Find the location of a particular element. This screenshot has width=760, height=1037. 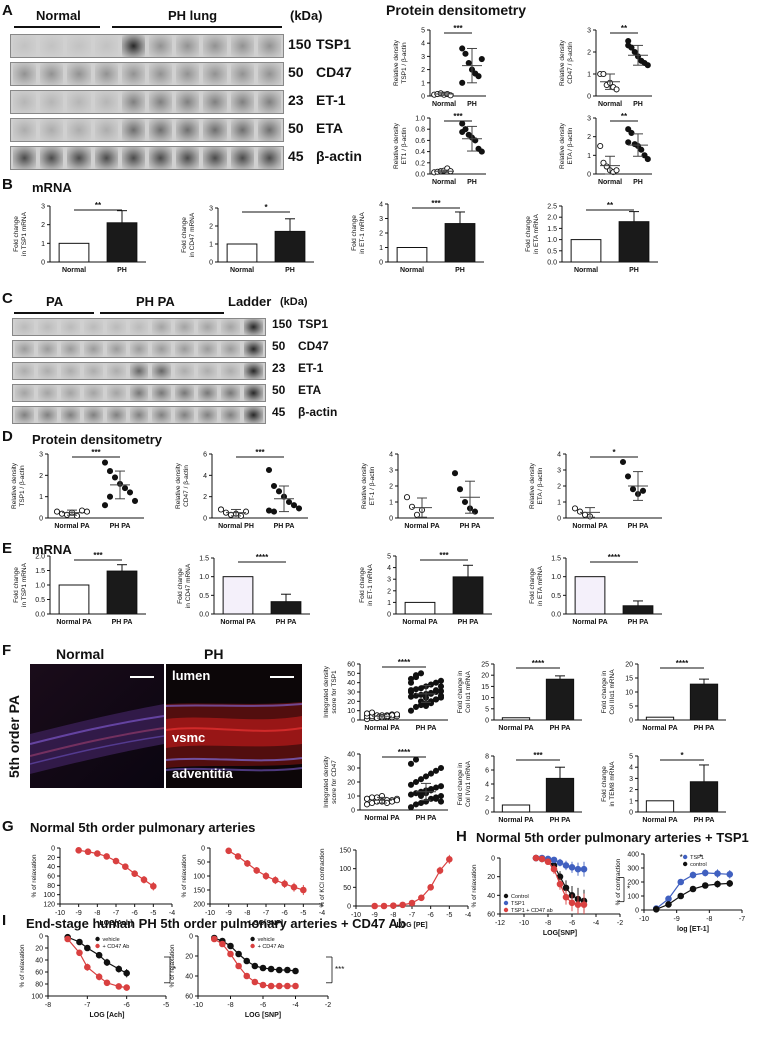

y-axis-label: CD47 / β-actin is located at coordinates (570, 63).